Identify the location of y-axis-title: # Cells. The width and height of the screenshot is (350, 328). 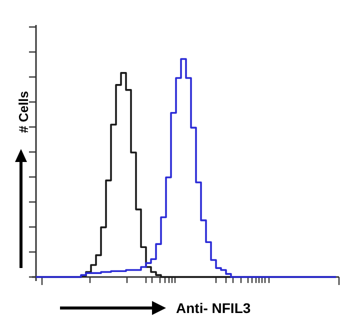
(23, 112).